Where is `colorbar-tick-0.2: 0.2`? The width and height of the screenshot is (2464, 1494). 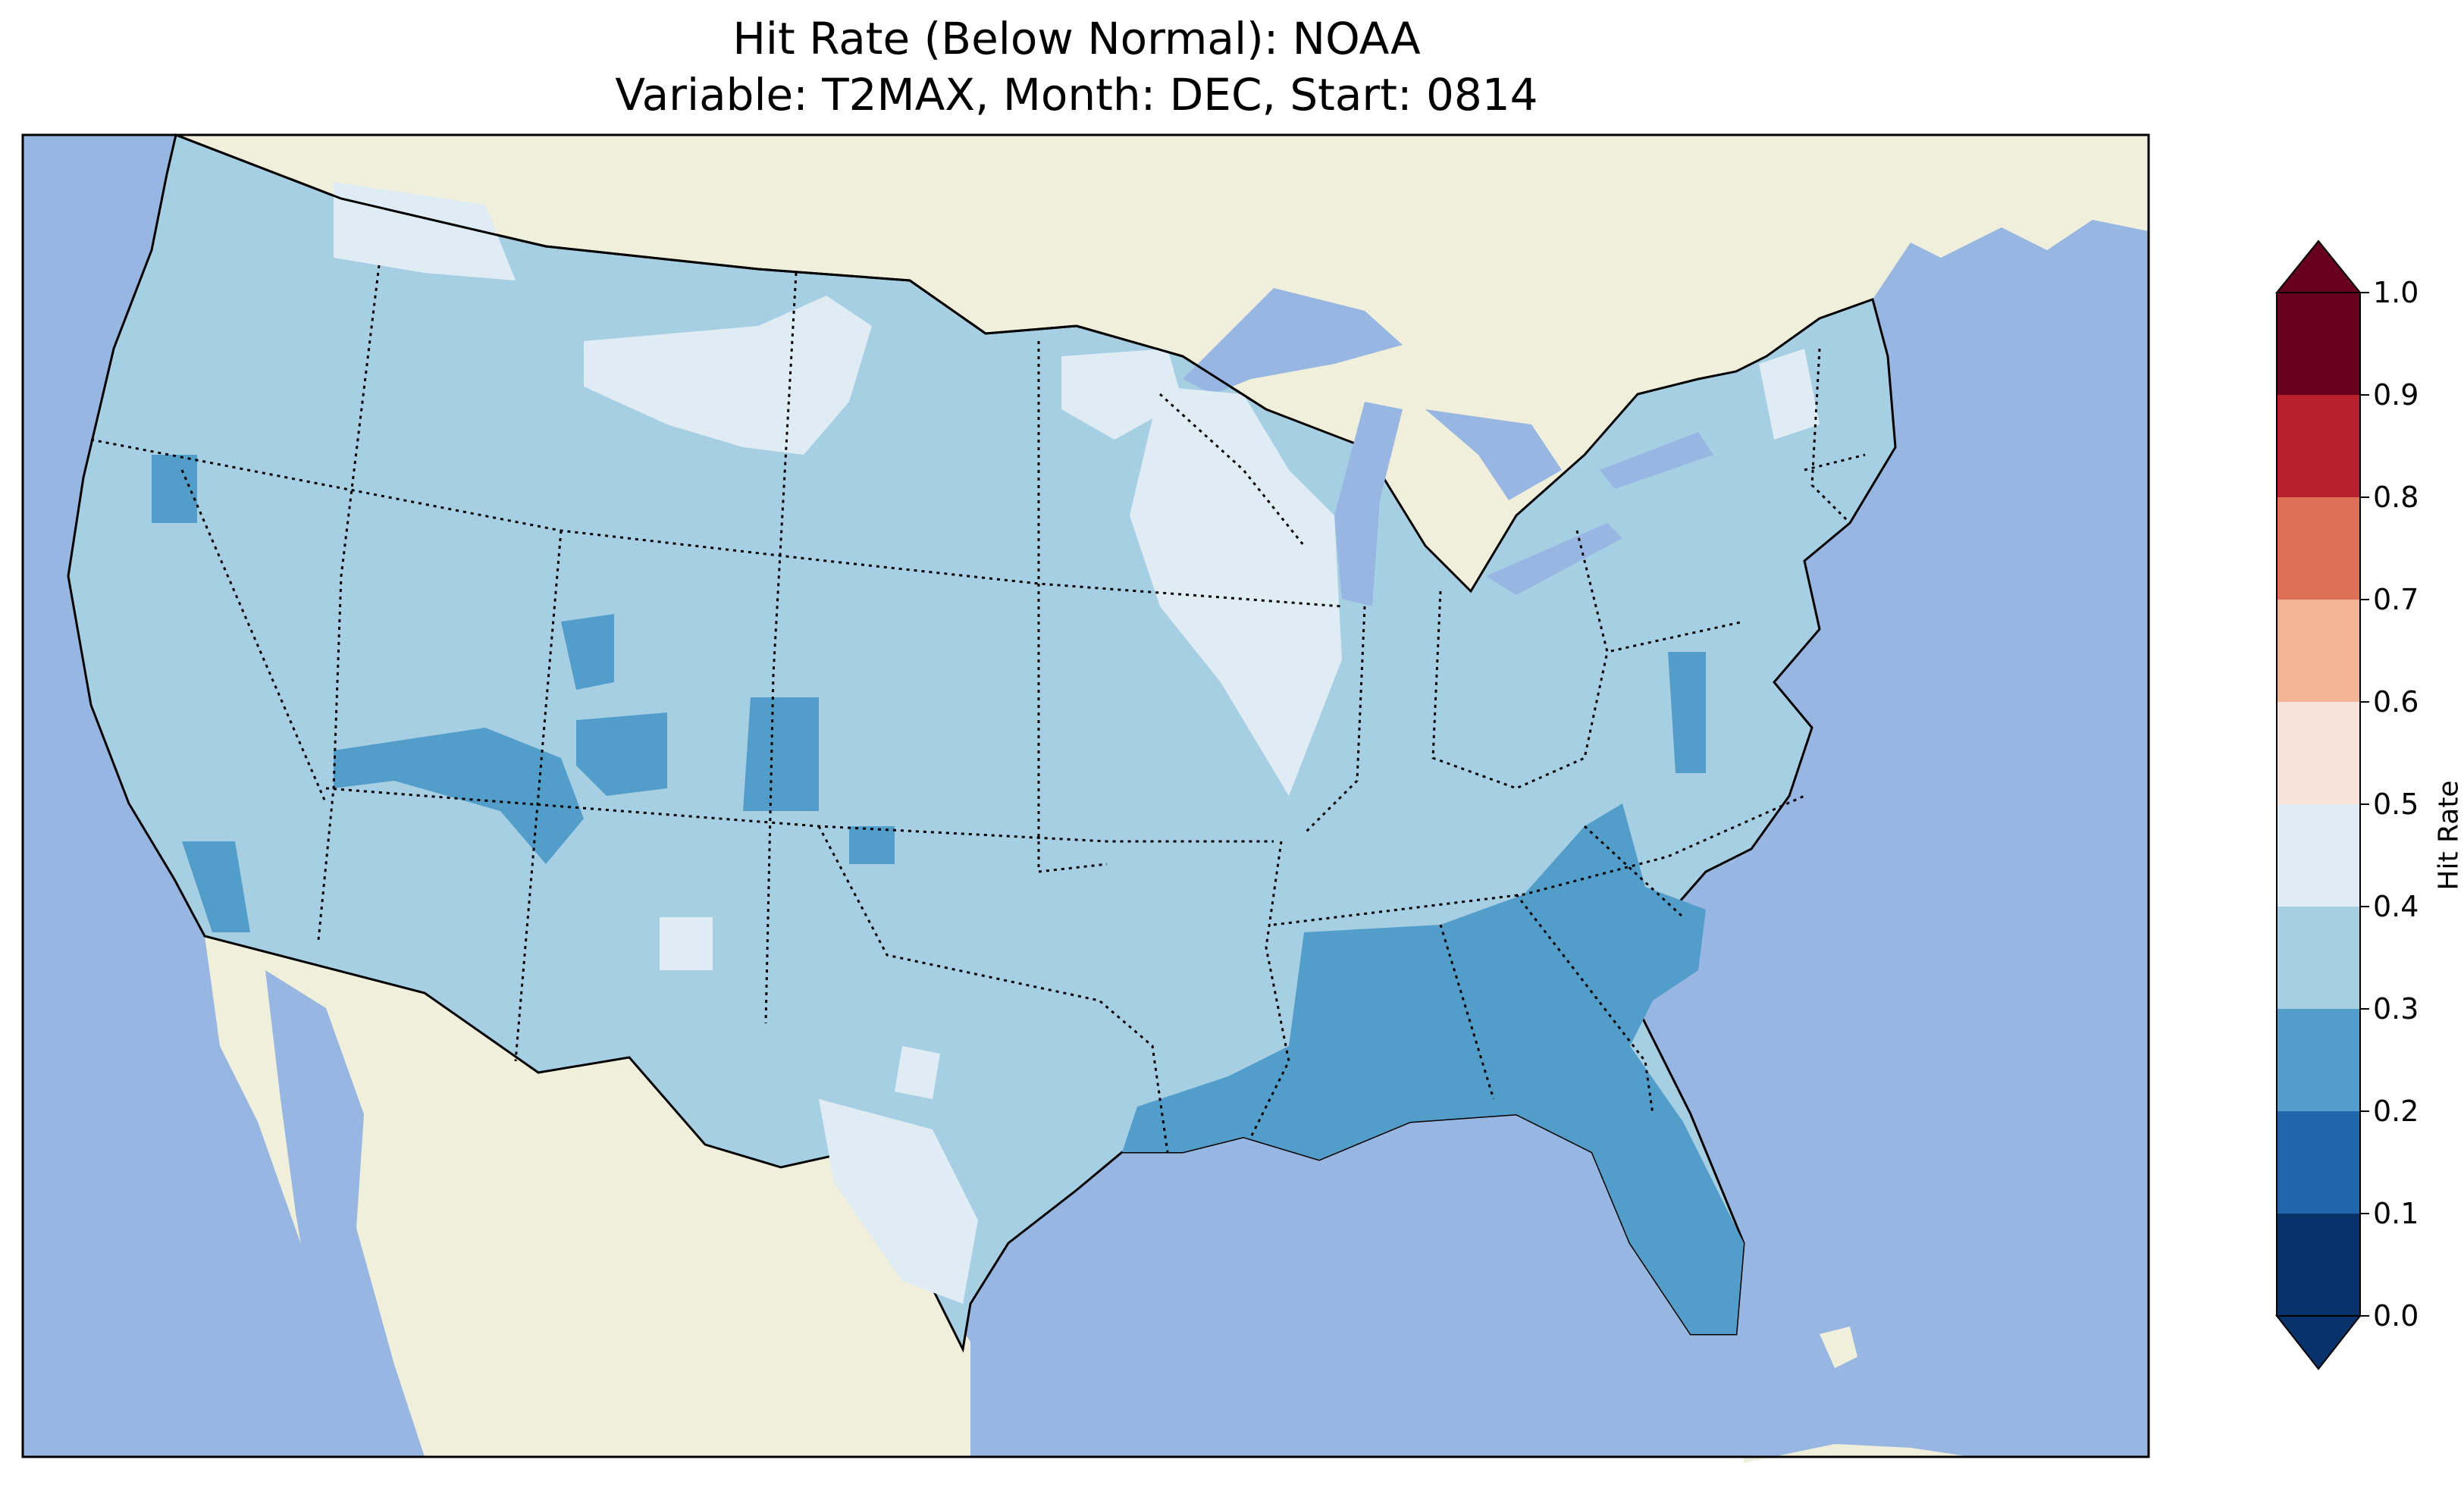
colorbar-tick-0.2: 0.2 is located at coordinates (2396, 1111).